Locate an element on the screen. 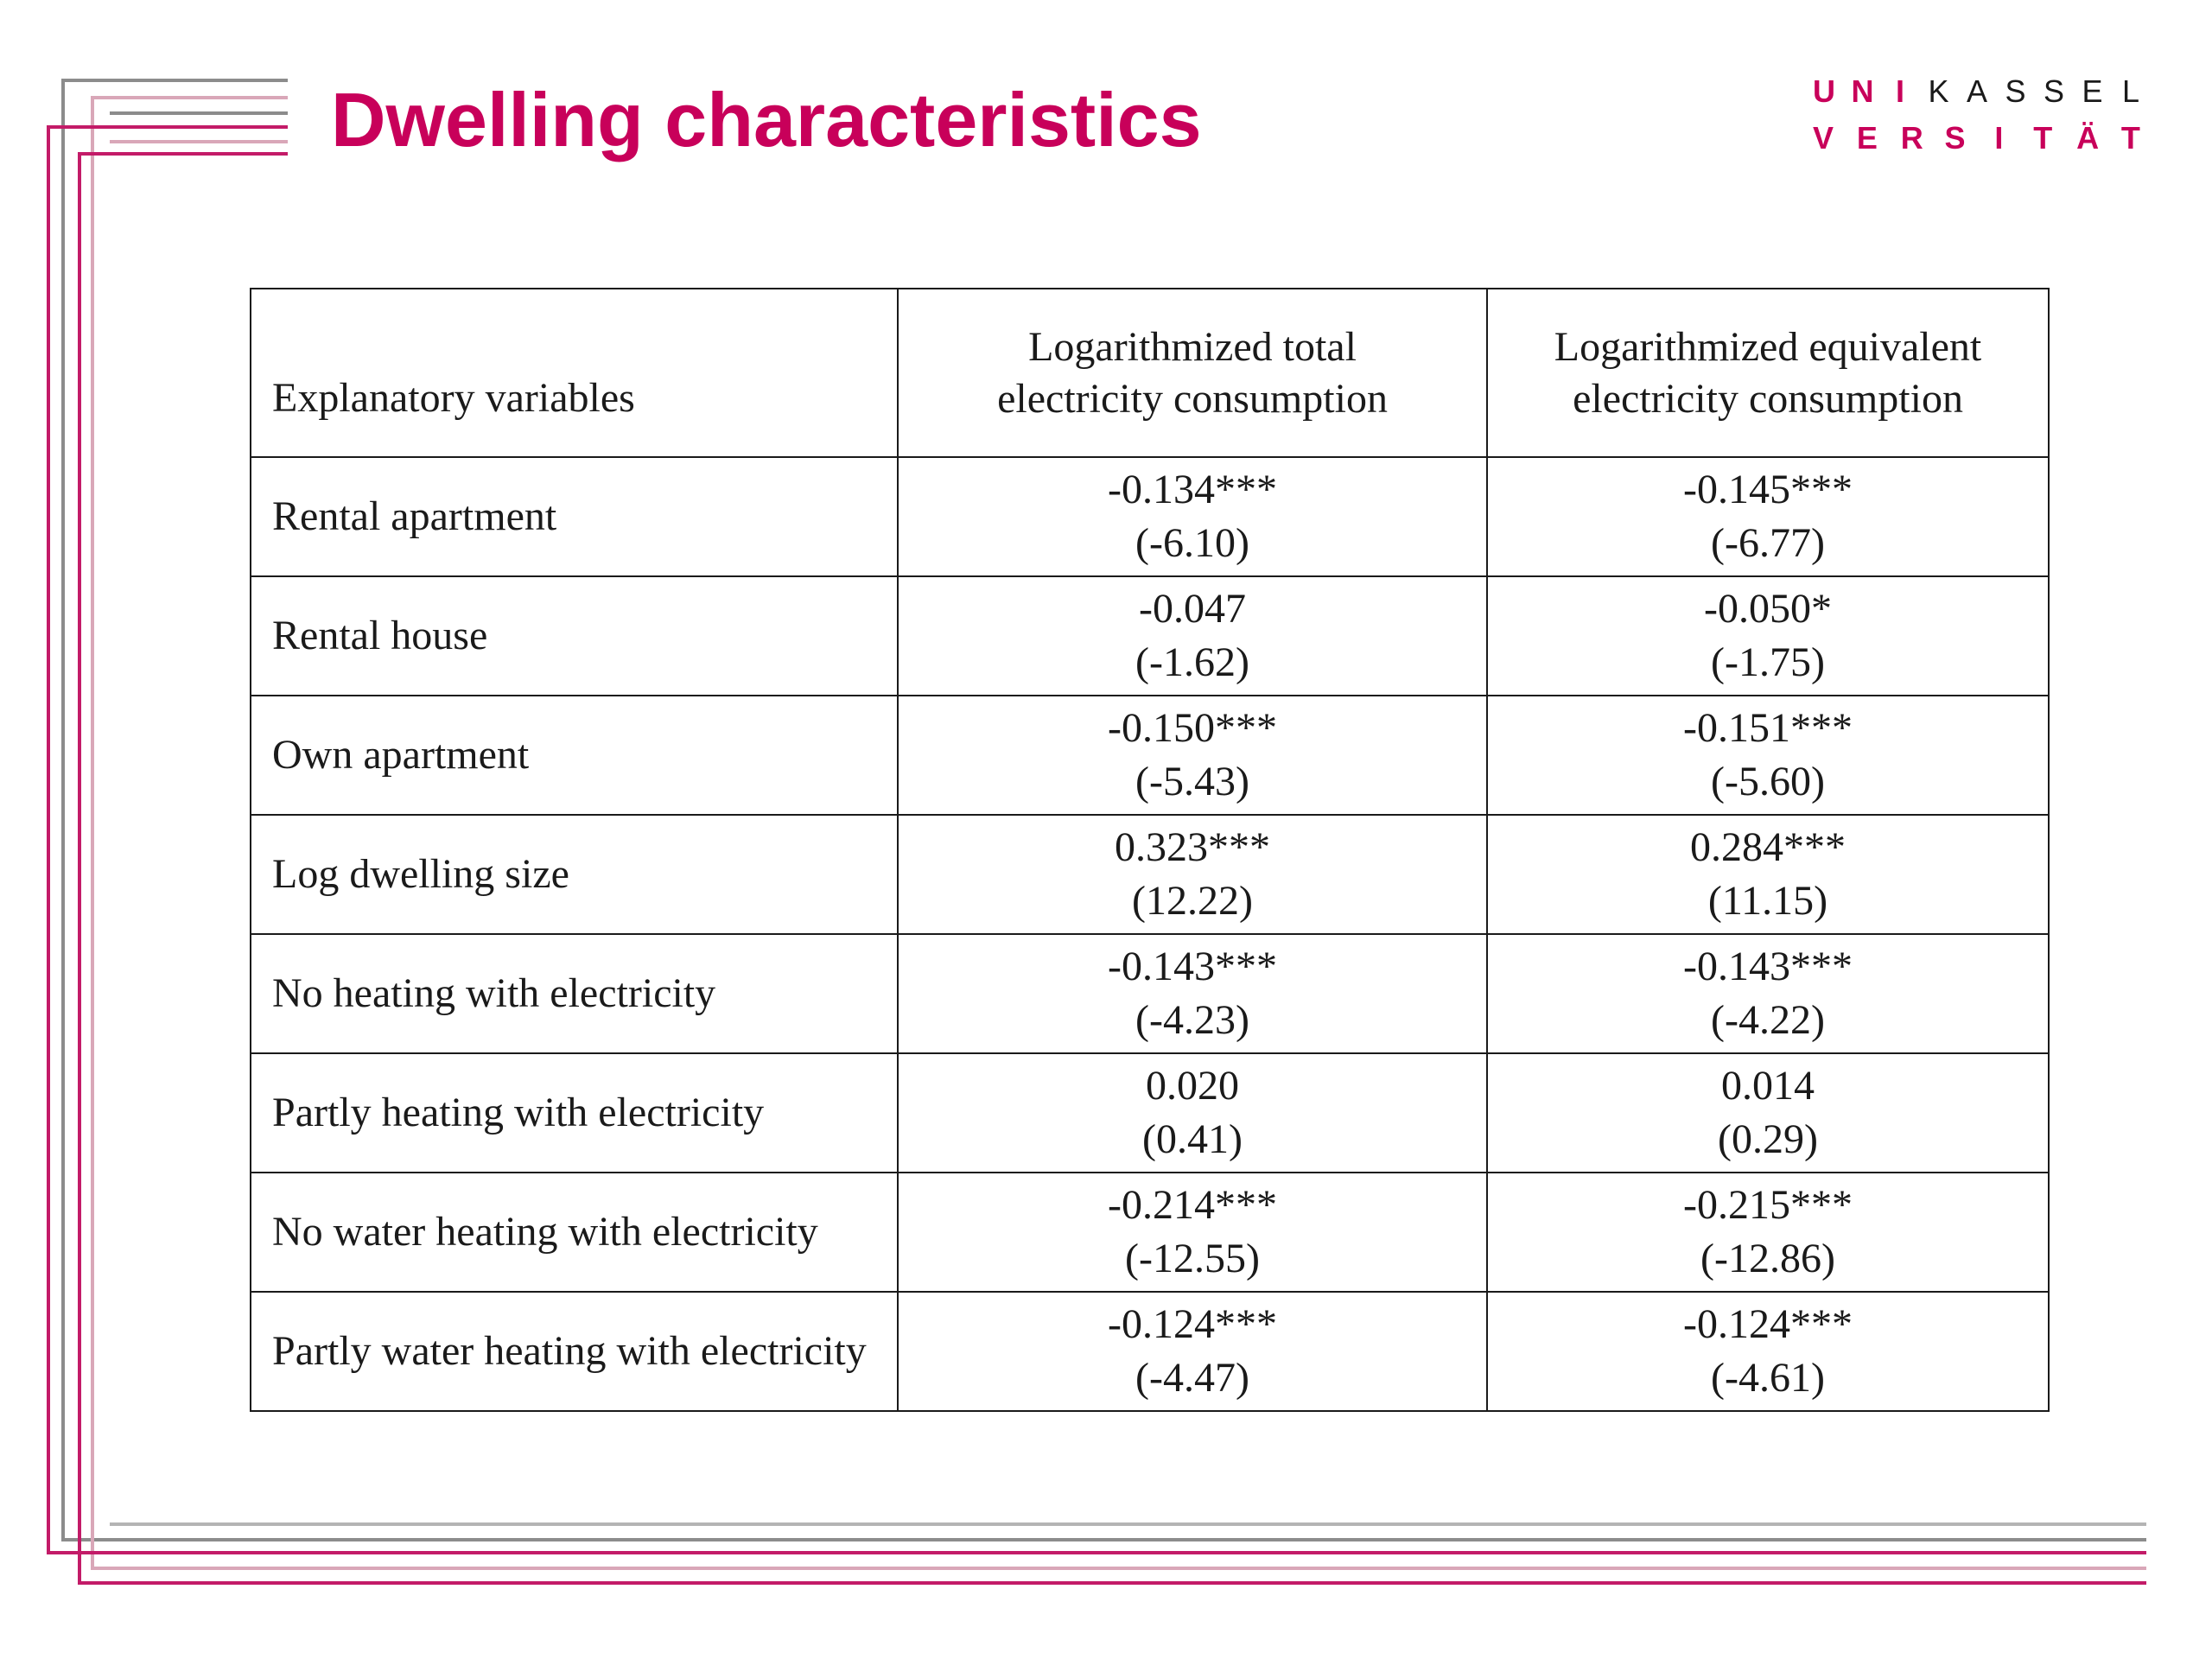 Image resolution: width=2212 pixels, height=1659 pixels. cell-equivalent: 0.284*** (11.15) is located at coordinates (1768, 874).